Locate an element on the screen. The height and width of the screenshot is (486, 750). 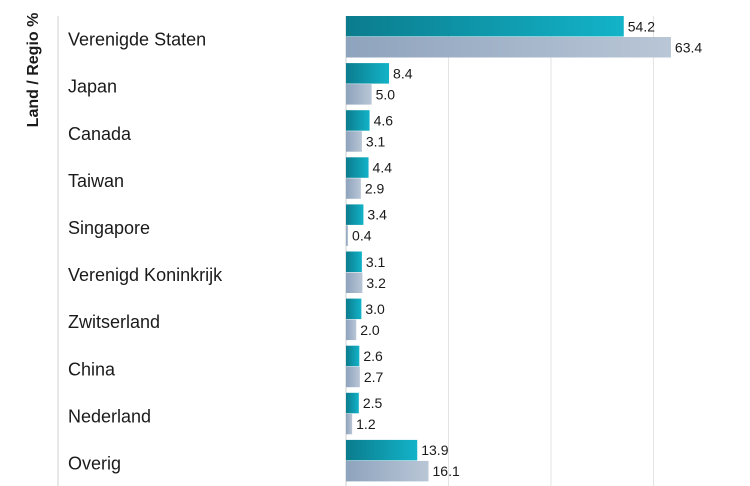
data-label: 1.2 is located at coordinates (366, 424).